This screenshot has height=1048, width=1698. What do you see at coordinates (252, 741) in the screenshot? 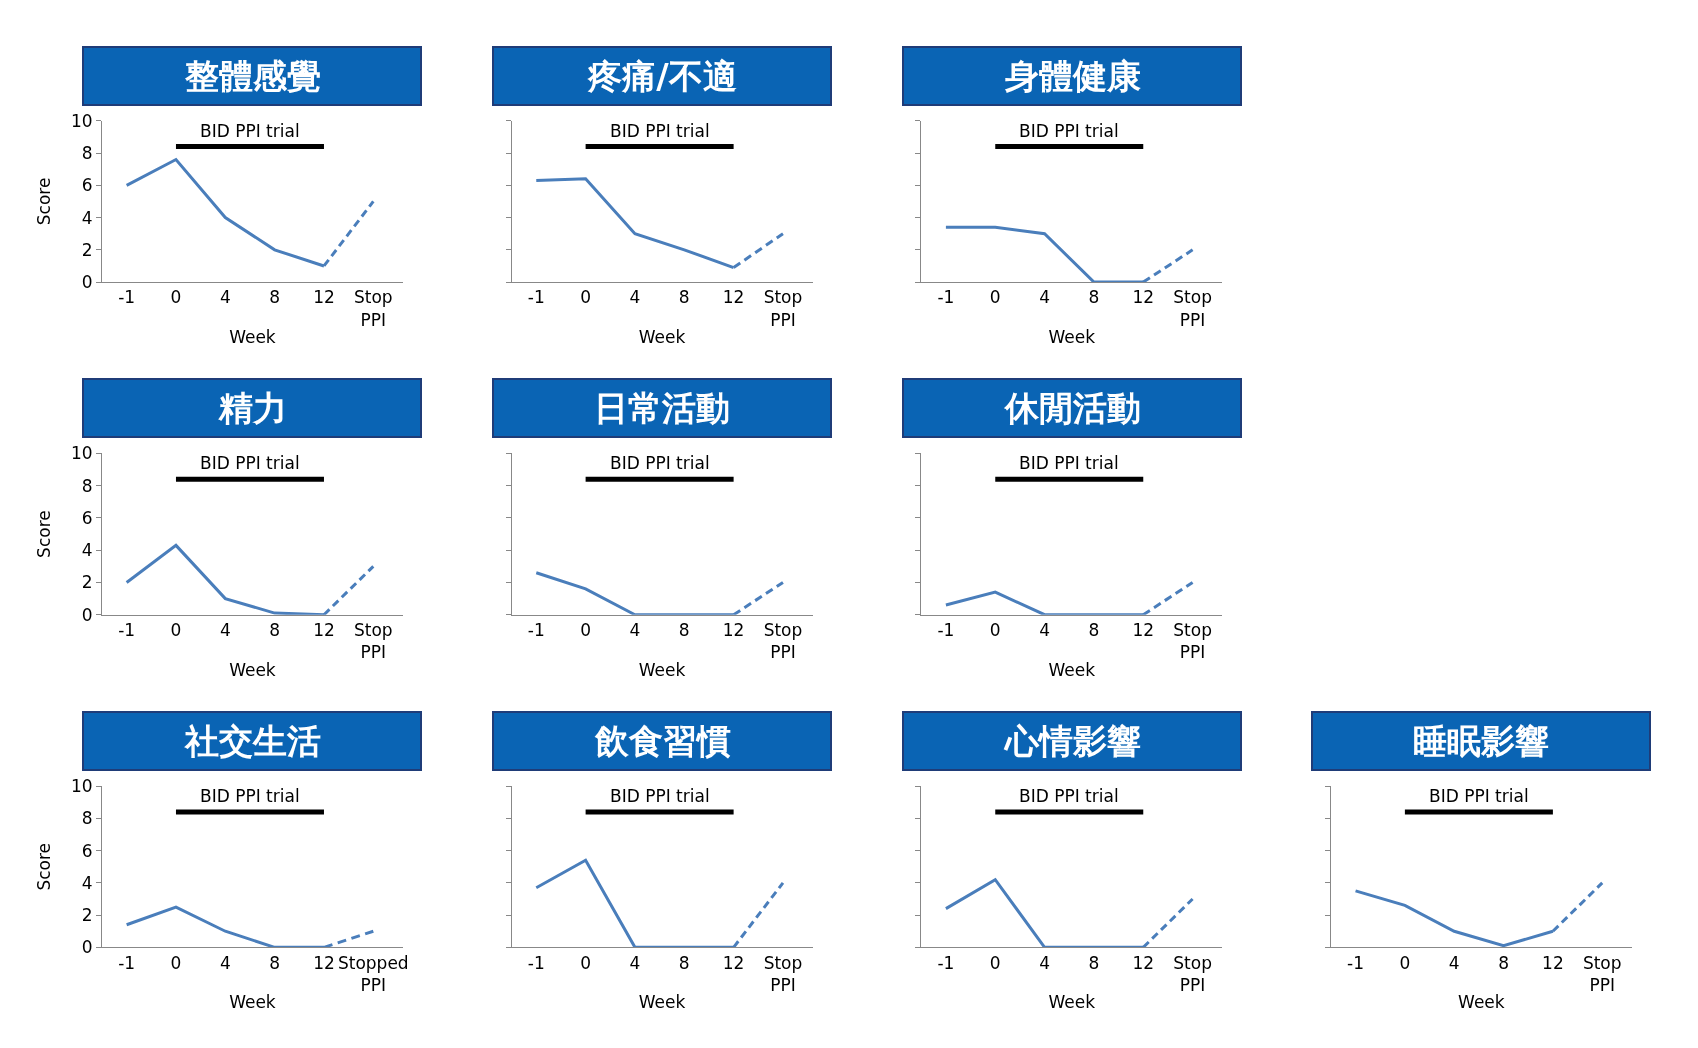
I see `chart-title: 社交生活` at bounding box center [252, 741].